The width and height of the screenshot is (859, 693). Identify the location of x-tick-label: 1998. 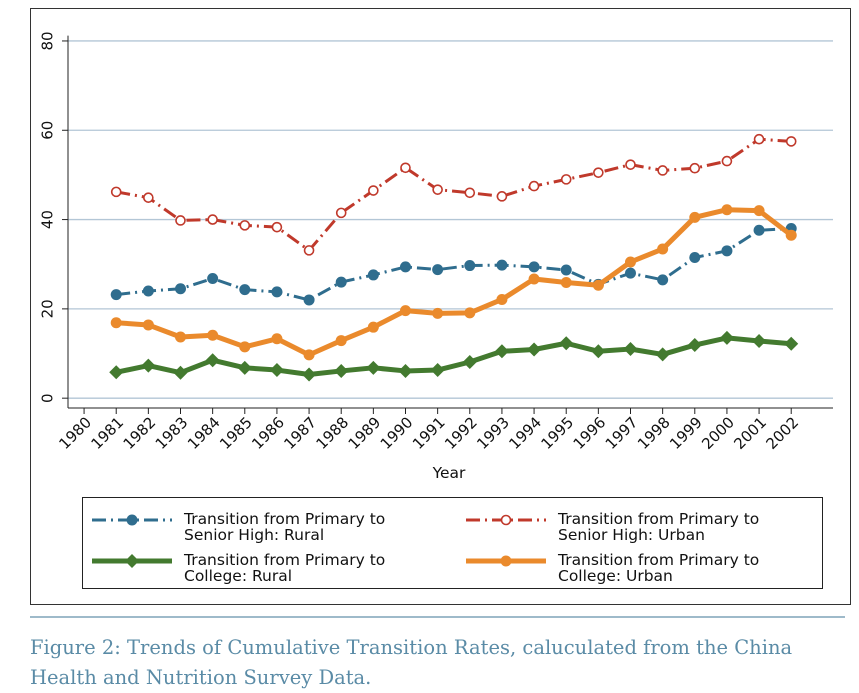
(654, 433).